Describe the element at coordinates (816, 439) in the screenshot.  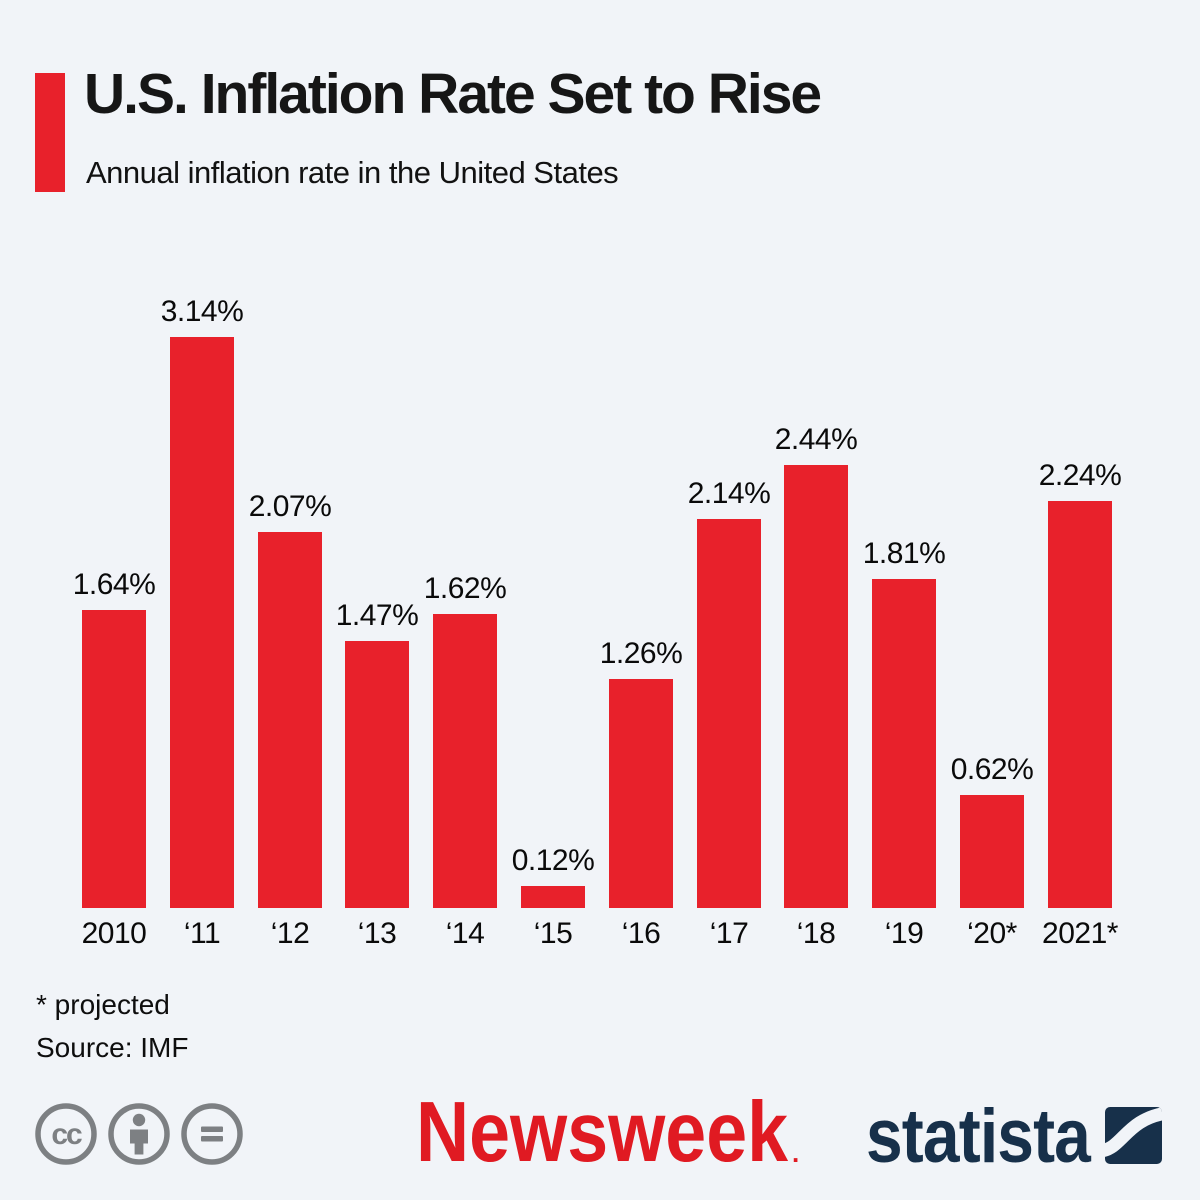
I see `bar-value-label: 2.44%` at that location.